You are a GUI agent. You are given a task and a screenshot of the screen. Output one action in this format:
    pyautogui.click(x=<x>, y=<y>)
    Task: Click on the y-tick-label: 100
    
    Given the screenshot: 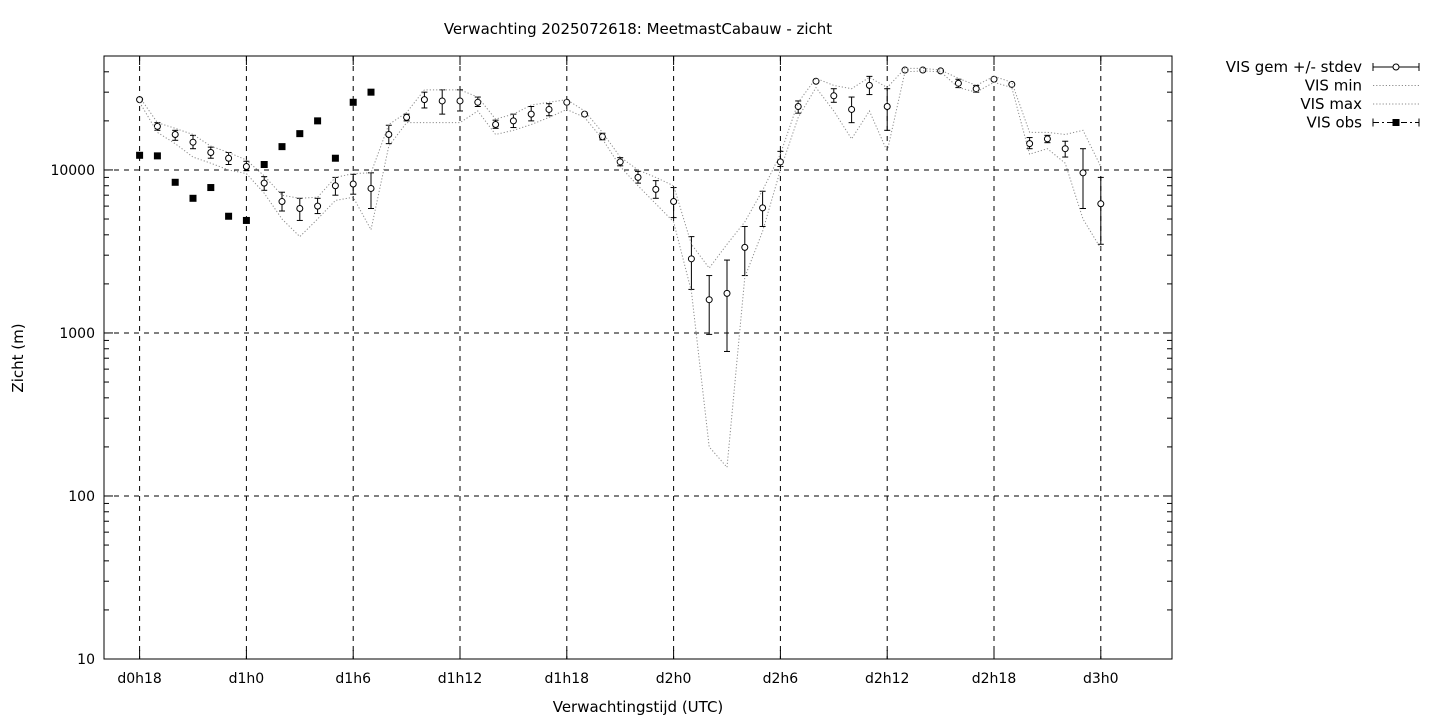 What is the action you would take?
    pyautogui.click(x=81, y=497)
    